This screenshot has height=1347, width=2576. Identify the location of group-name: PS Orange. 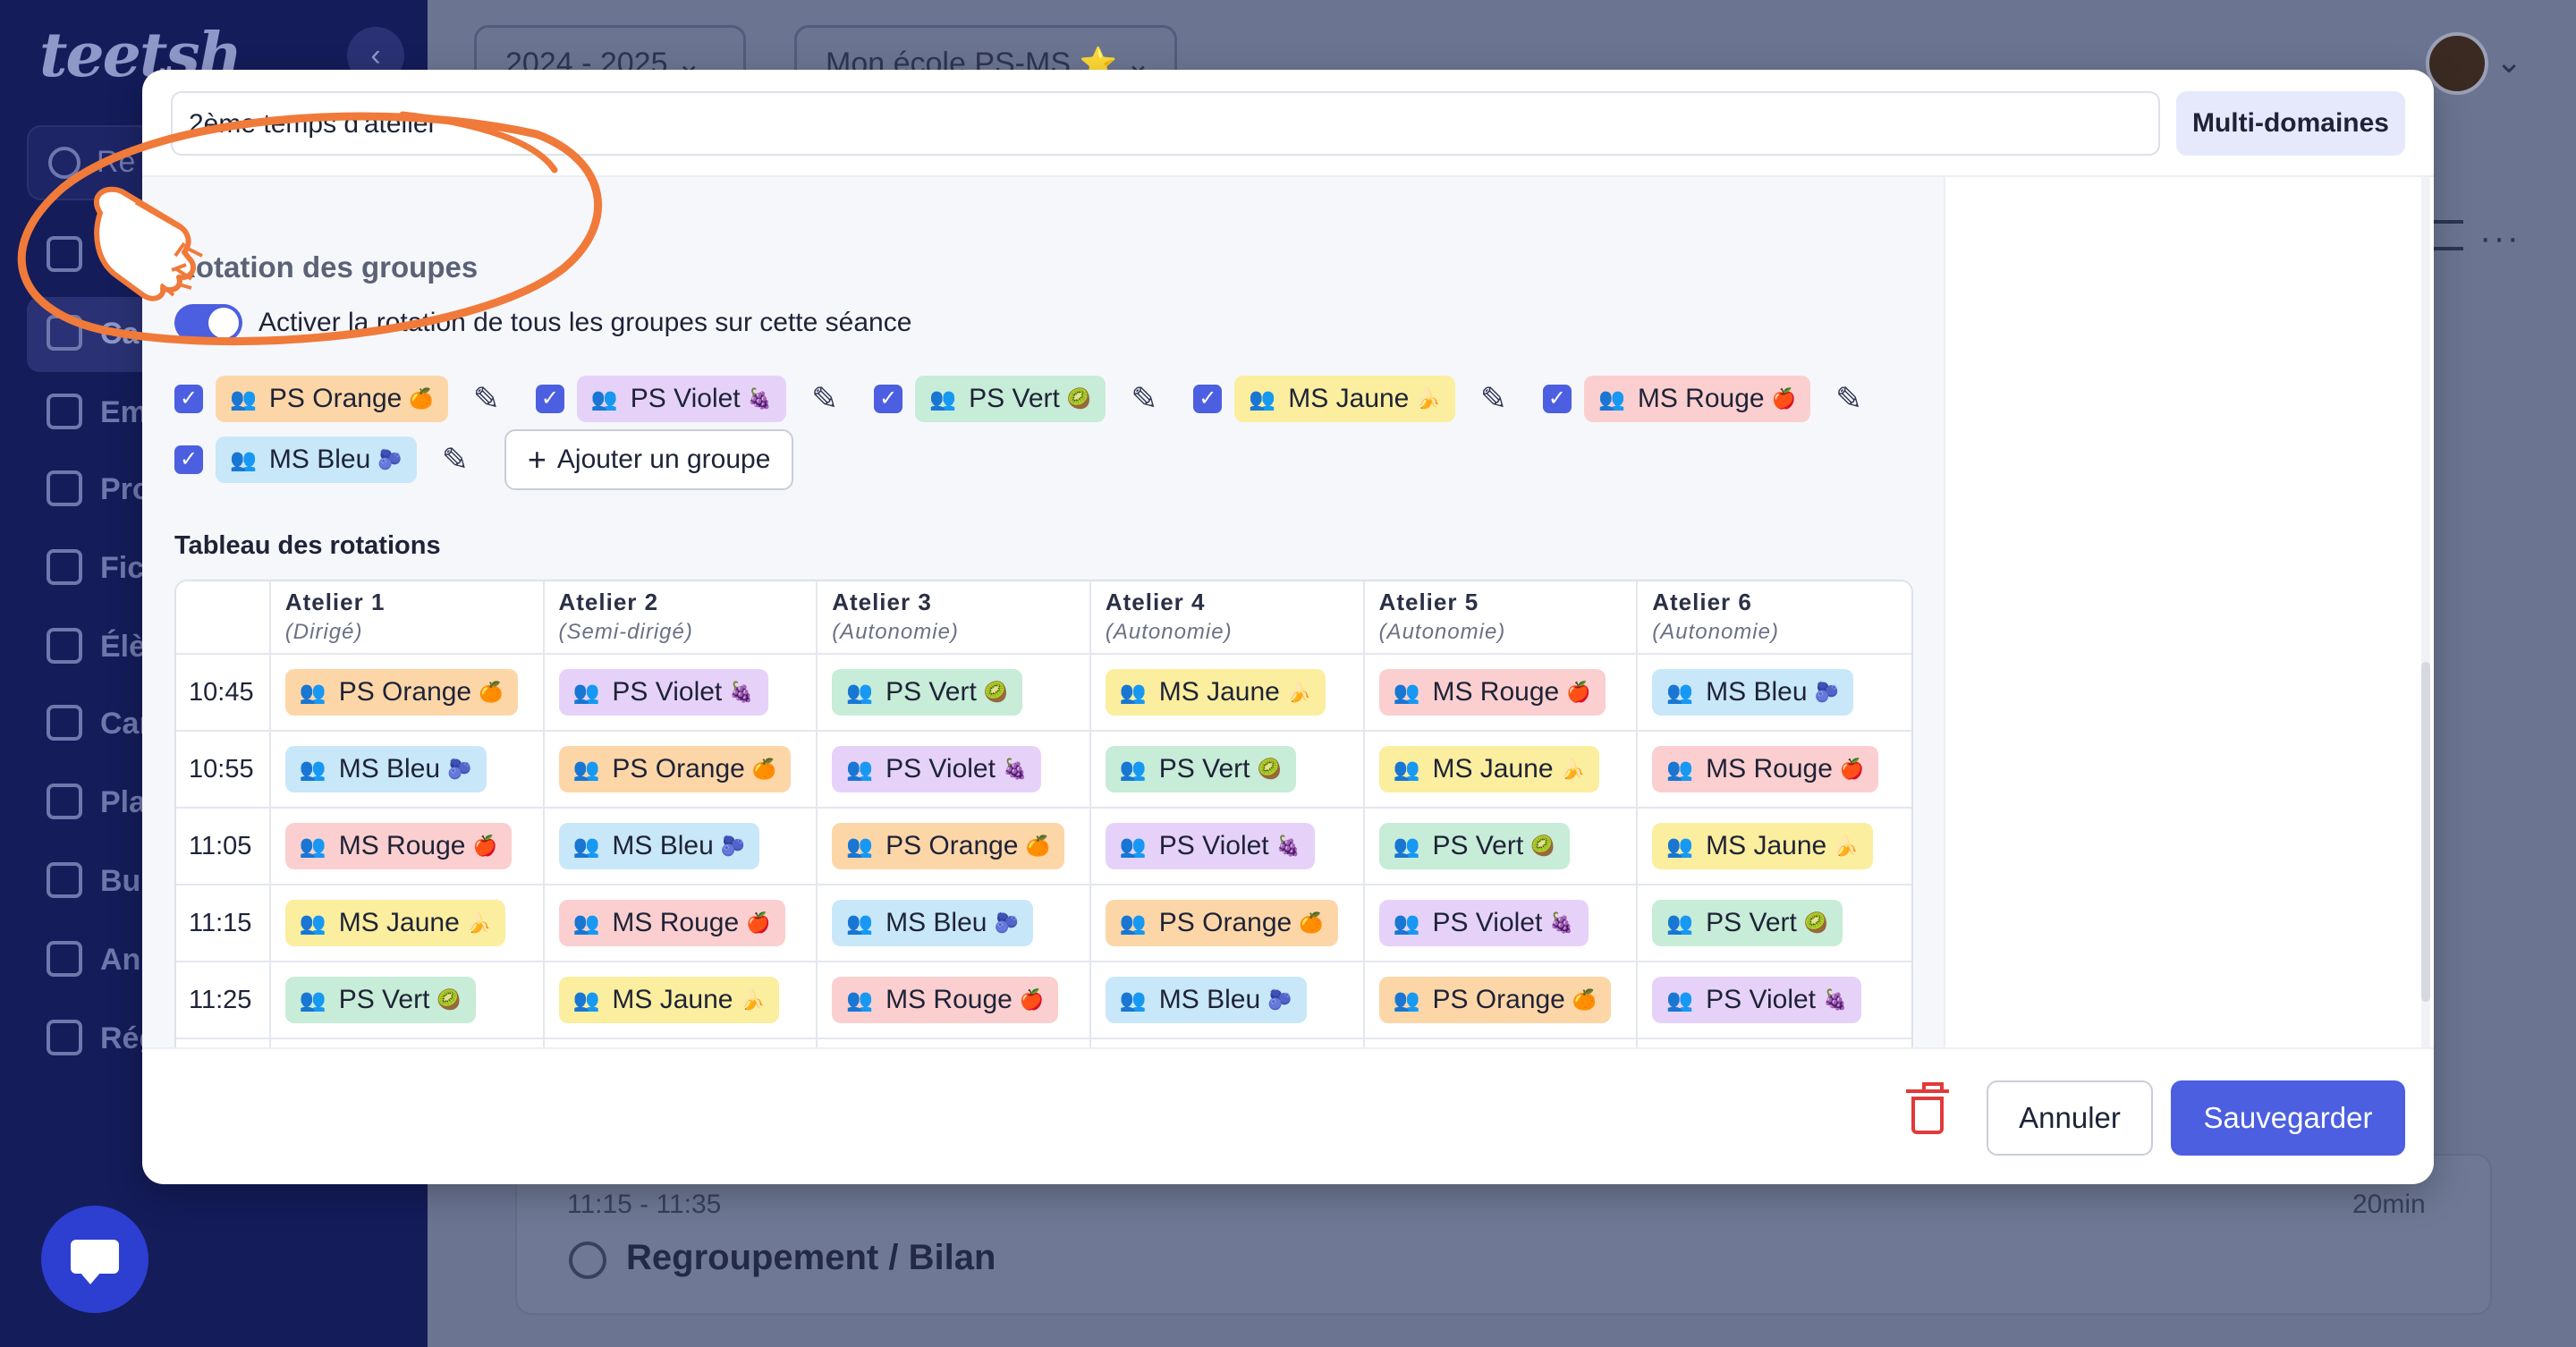
(1225, 922).